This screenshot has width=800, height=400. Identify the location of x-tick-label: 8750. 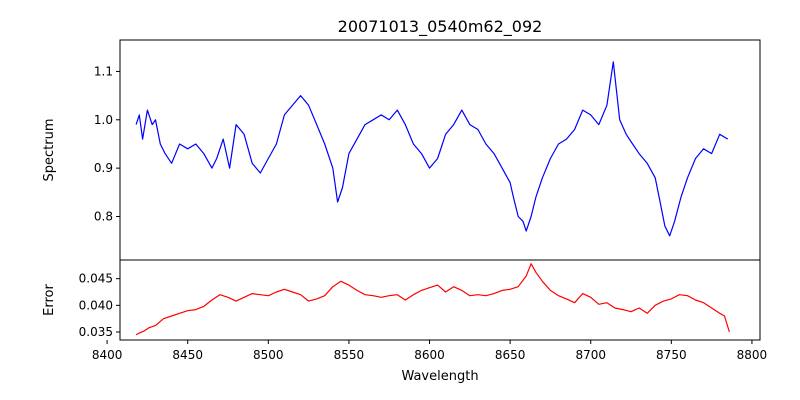
(671, 355).